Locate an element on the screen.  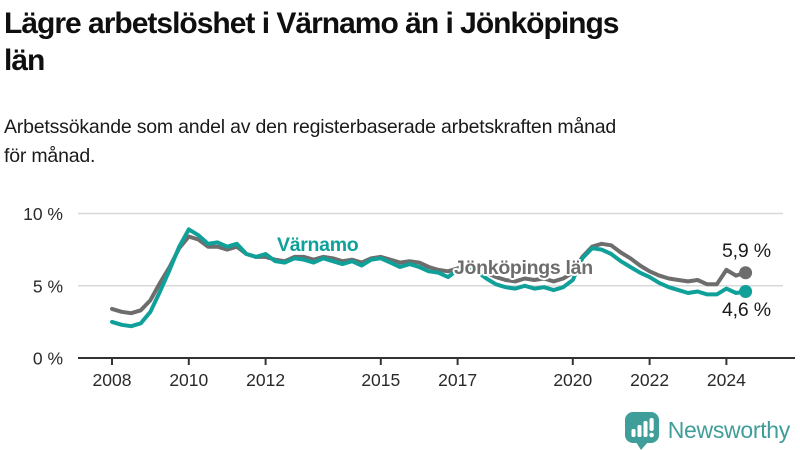
y-tick-label: 0 % is located at coordinates (48, 359).